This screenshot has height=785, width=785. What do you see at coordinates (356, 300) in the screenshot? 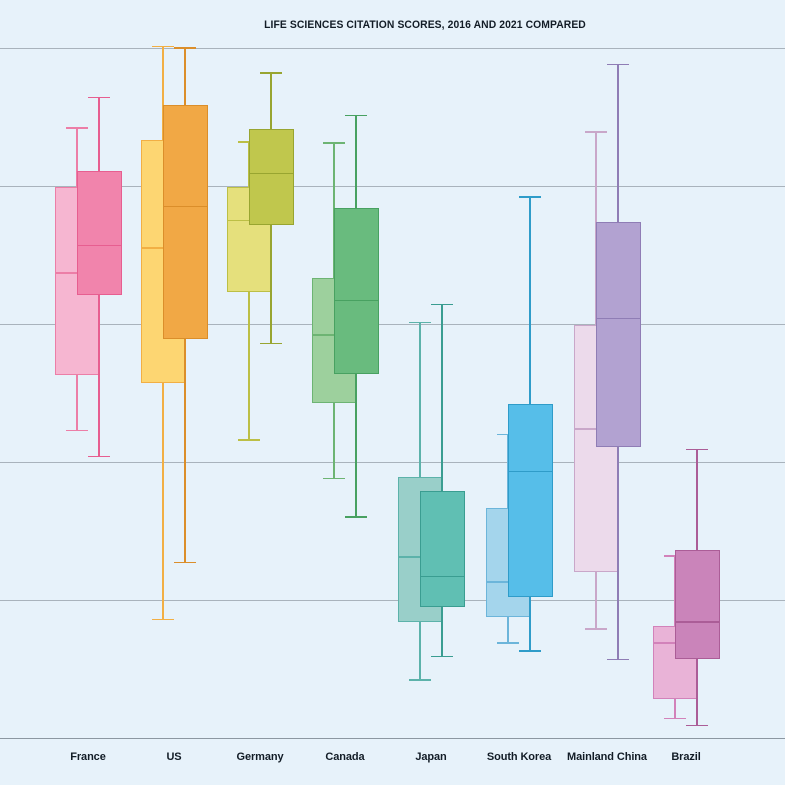
I see `median-line-2021-canada` at bounding box center [356, 300].